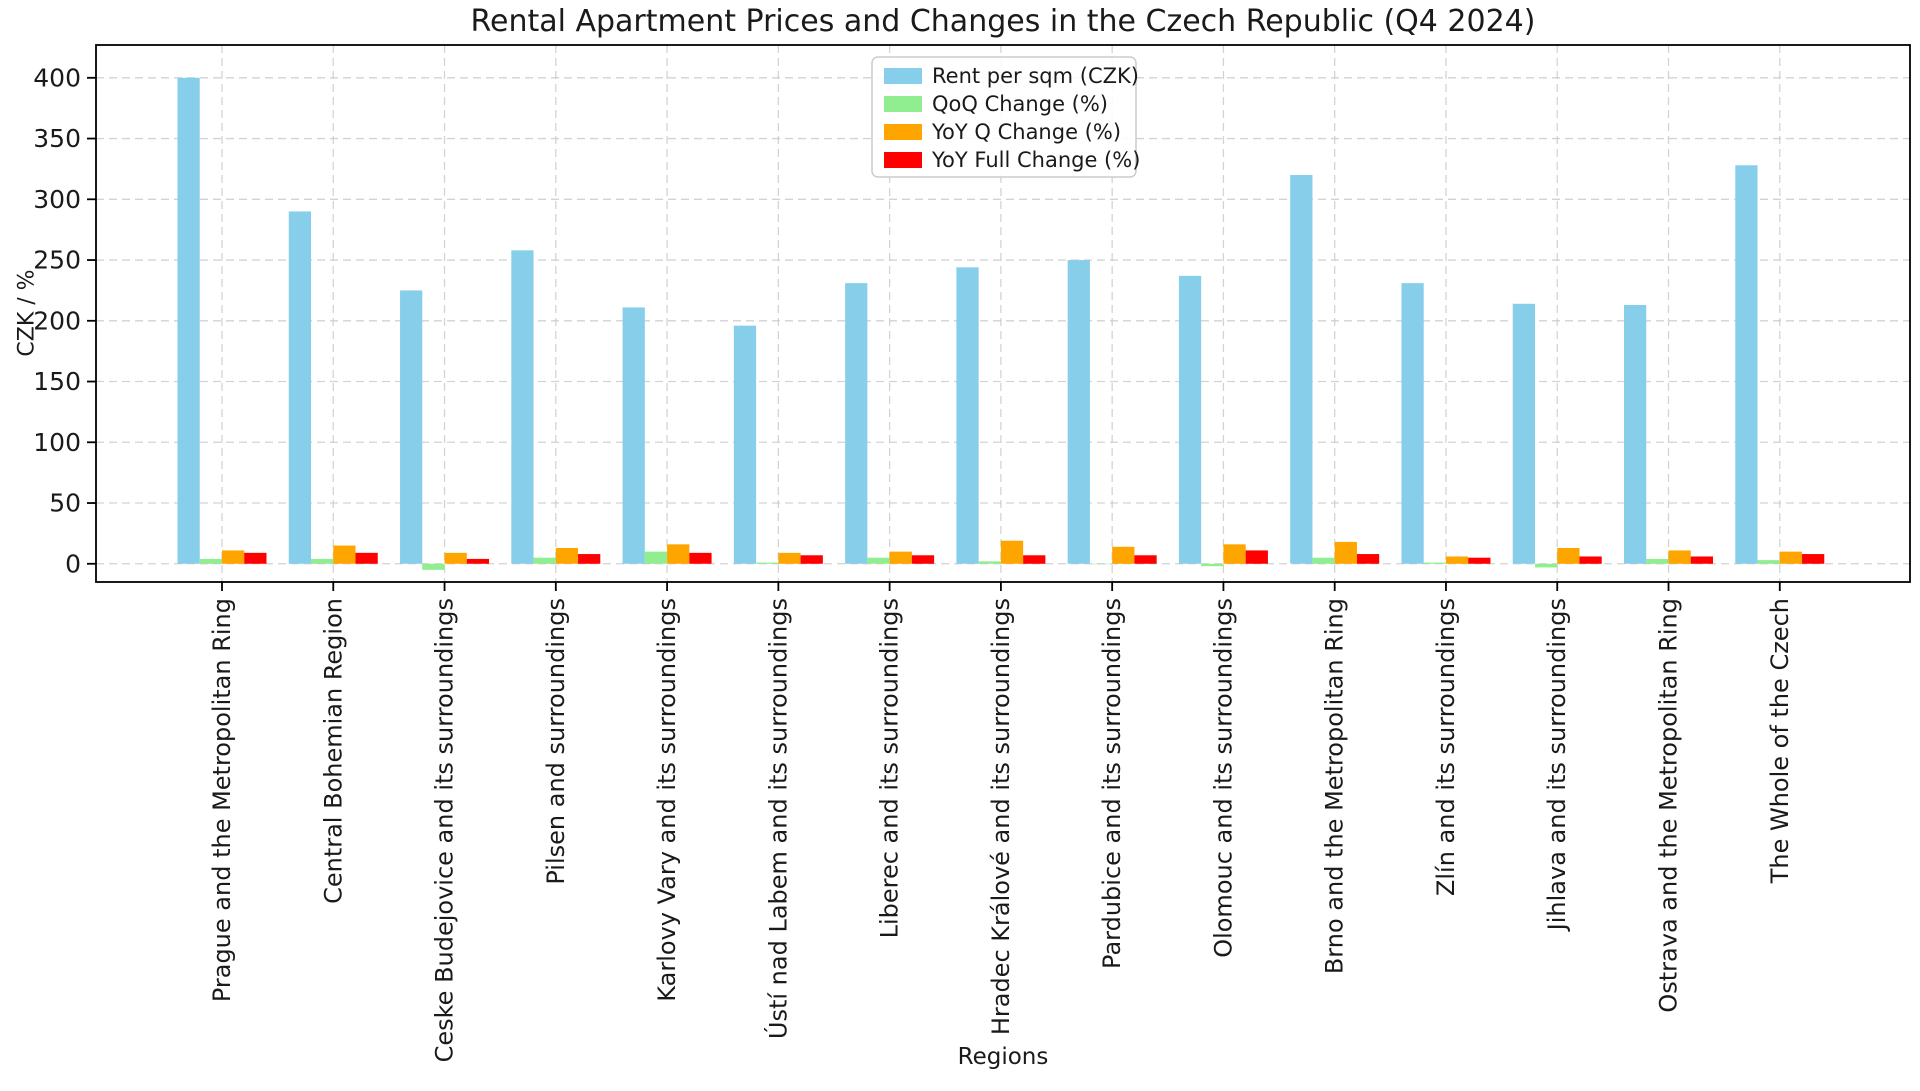 Image resolution: width=1920 pixels, height=1091 pixels. I want to click on bar-series2-cat1, so click(344, 554).